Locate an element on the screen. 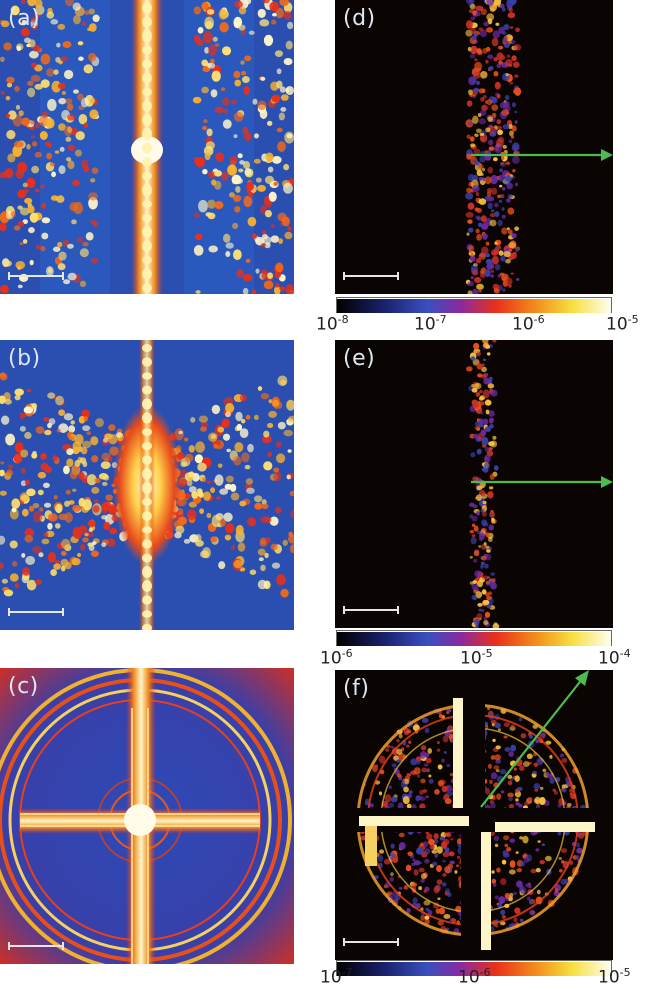 The width and height of the screenshot is (654, 989). scale-bar-b is located at coordinates (36, 612).